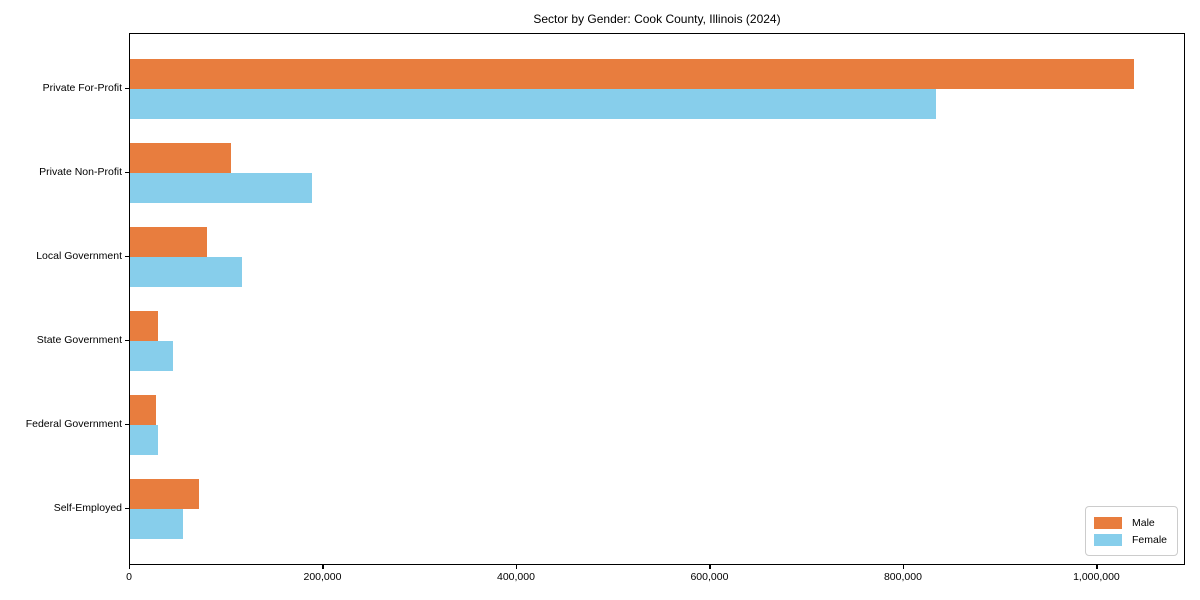 The width and height of the screenshot is (1200, 600). I want to click on y-axis-label: Private For-Profit, so click(82, 88).